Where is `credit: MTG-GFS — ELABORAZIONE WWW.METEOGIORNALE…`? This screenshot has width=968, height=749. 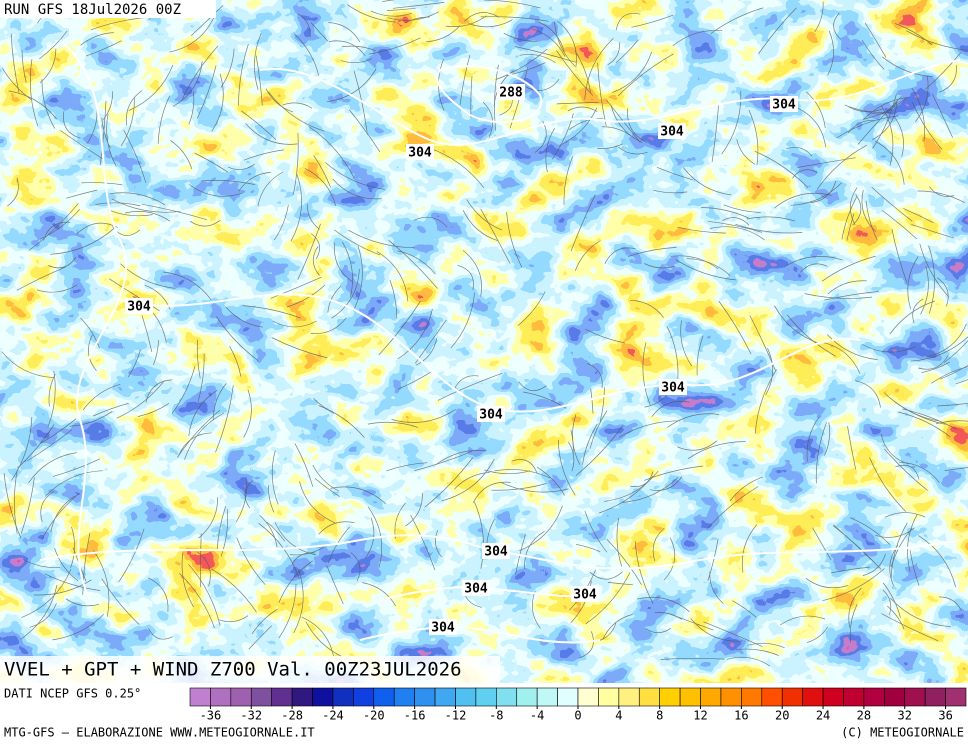 credit: MTG-GFS — ELABORAZIONE WWW.METEOGIORNALE… is located at coordinates (159, 733).